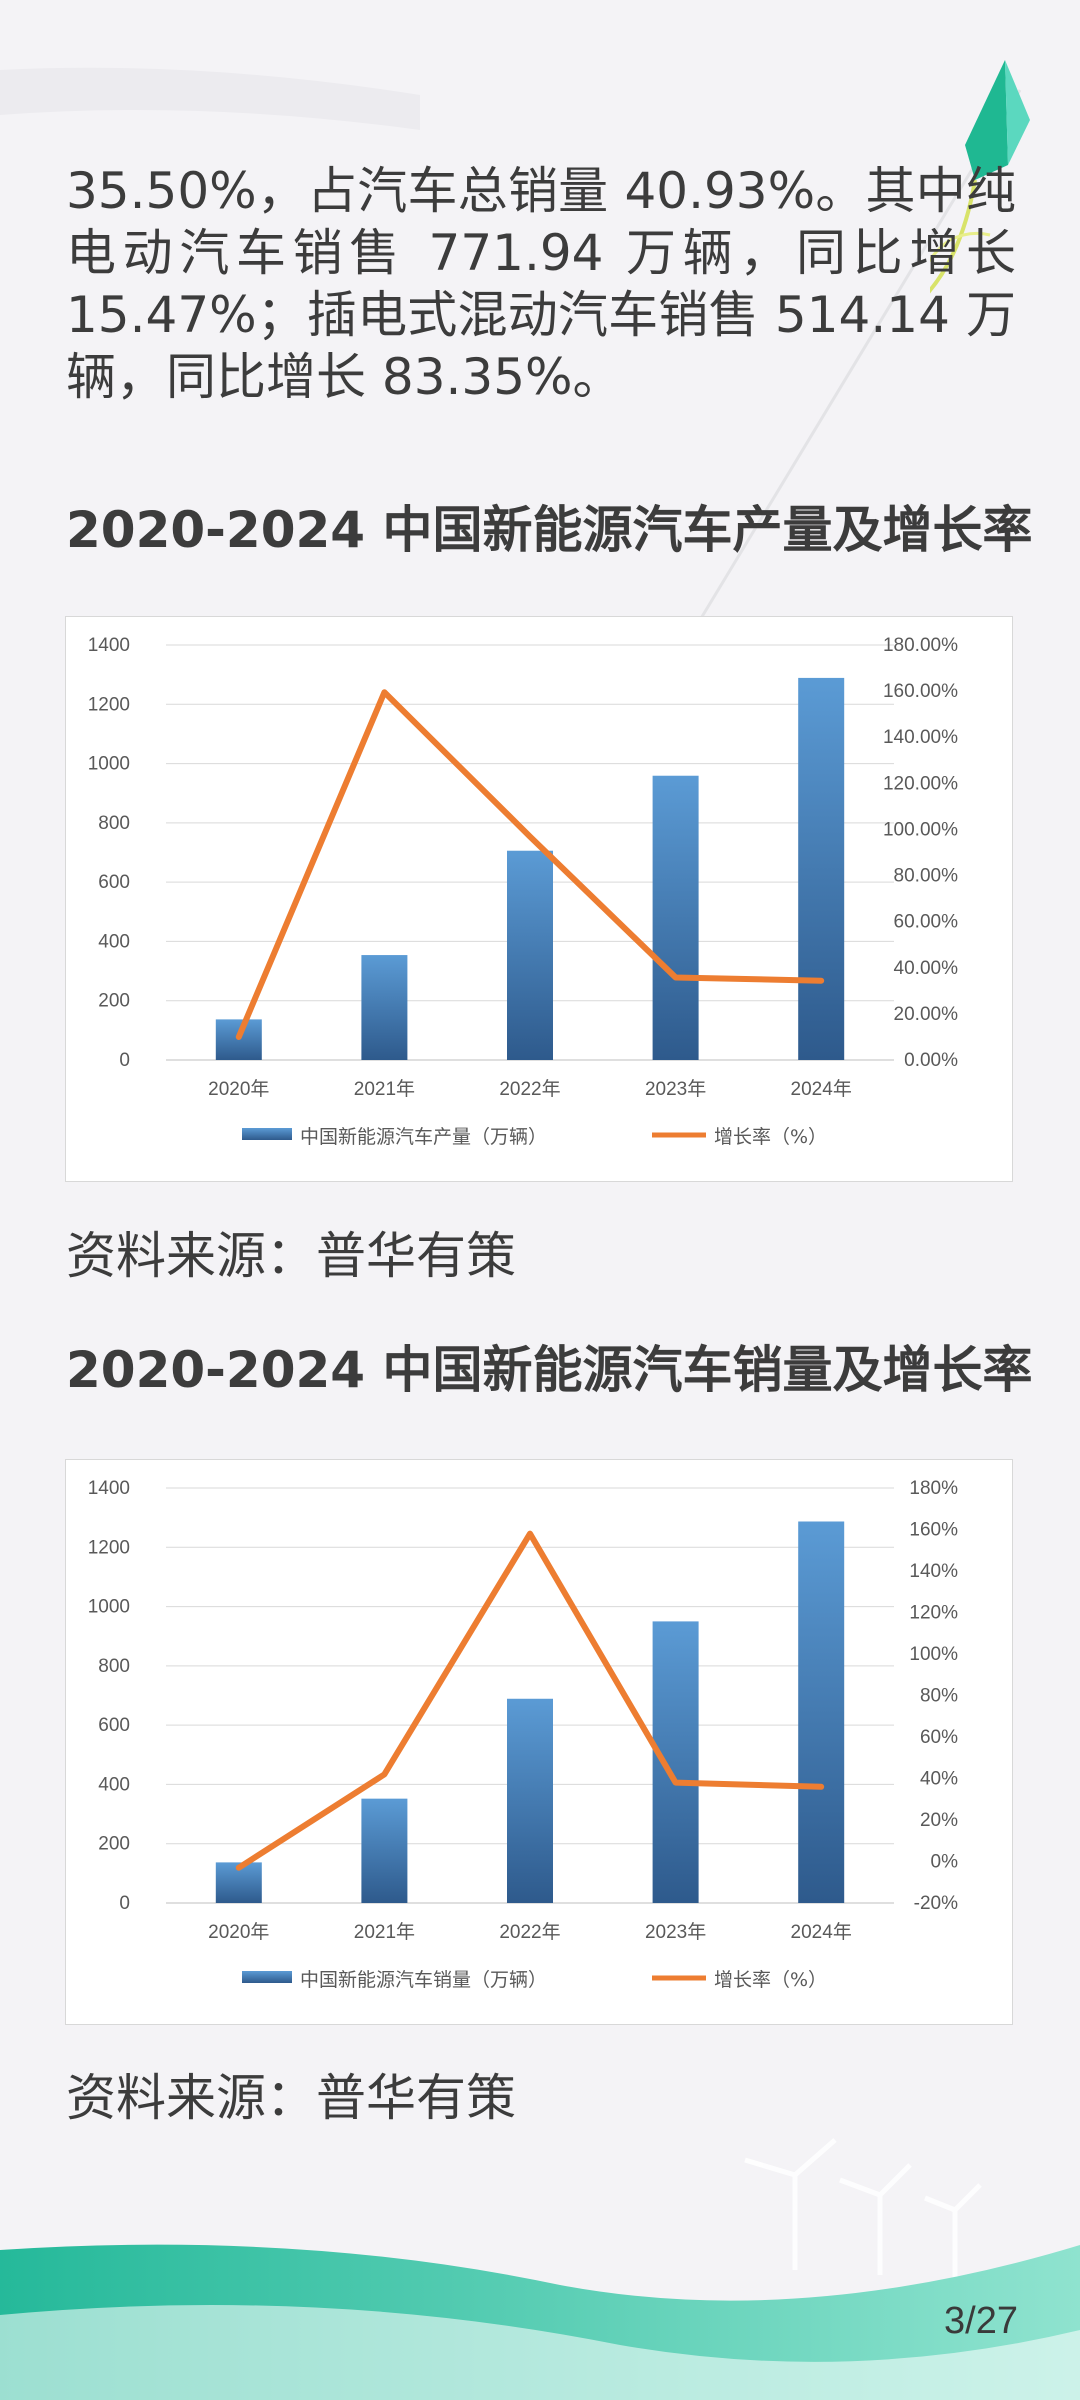 The image size is (1080, 2400). I want to click on wind-turbine-icon, so click(863, 2209).